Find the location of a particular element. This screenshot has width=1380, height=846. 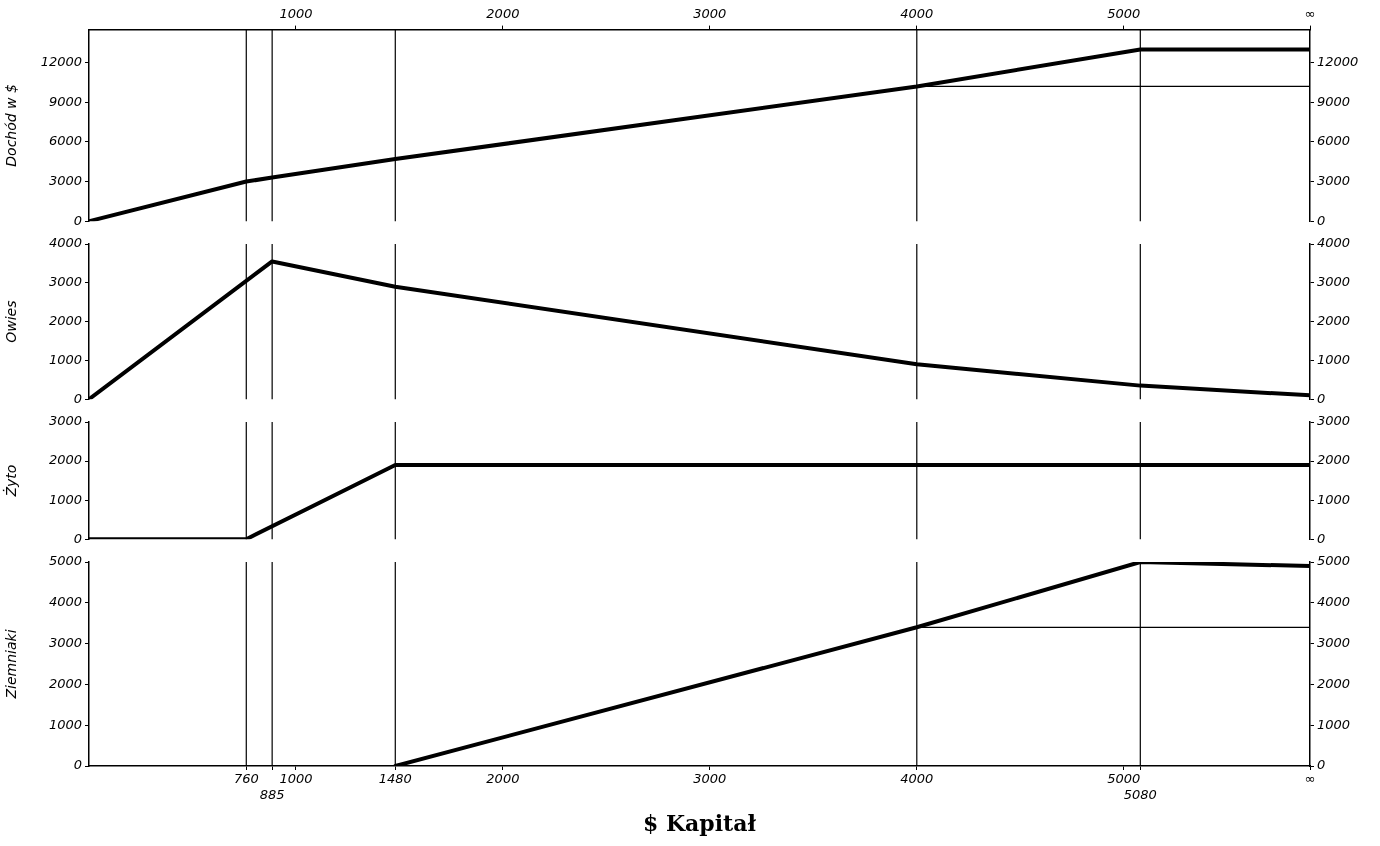

x-tick-label: 2000 is located at coordinates (503, 779).